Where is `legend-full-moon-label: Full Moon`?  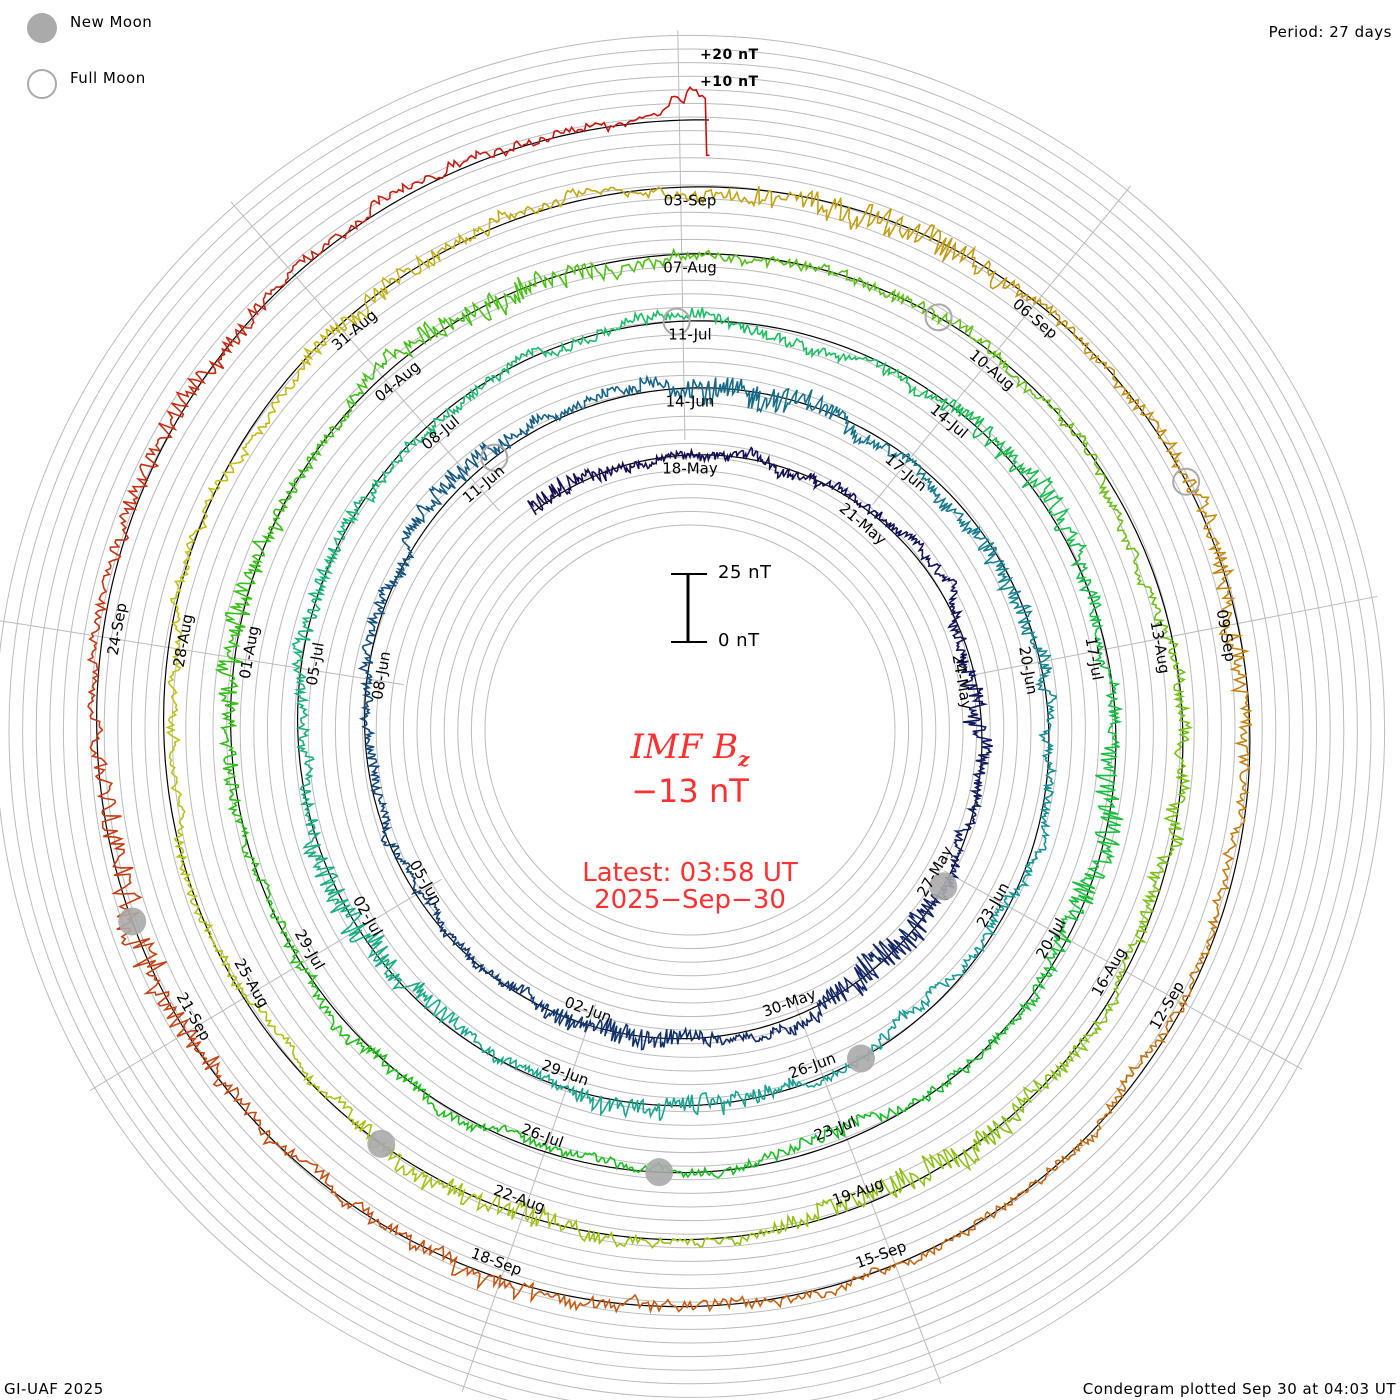
legend-full-moon-label: Full Moon is located at coordinates (108, 78).